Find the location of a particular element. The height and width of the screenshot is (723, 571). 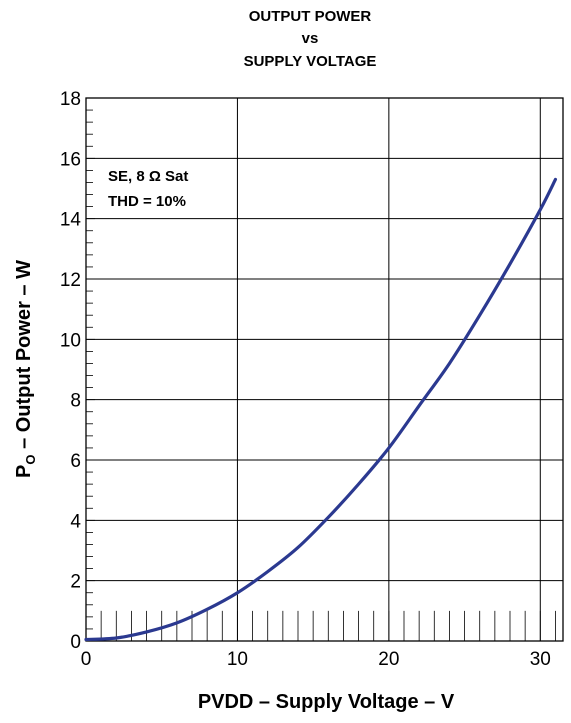

y-tick-label: 10 is located at coordinates (70, 340).